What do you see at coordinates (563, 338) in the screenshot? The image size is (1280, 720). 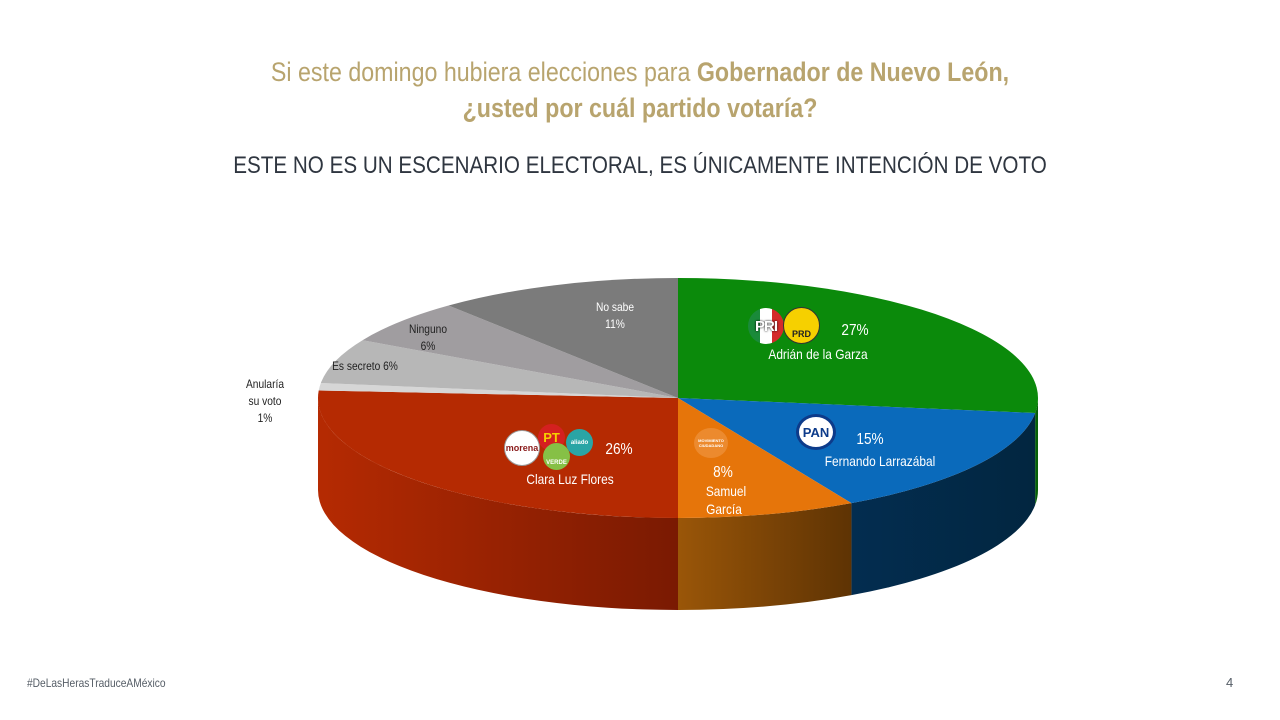 I see `pie-slice-no-sabe` at bounding box center [563, 338].